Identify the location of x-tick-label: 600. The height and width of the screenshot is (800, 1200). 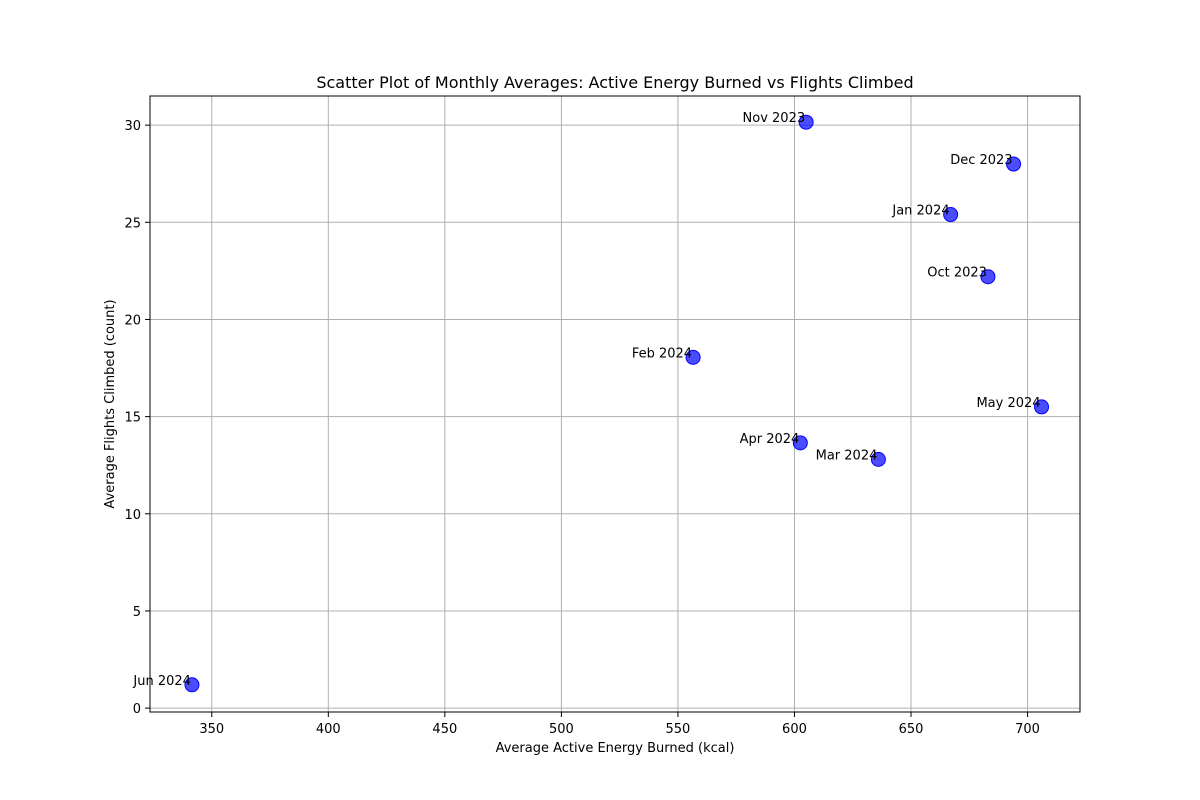
(794, 729).